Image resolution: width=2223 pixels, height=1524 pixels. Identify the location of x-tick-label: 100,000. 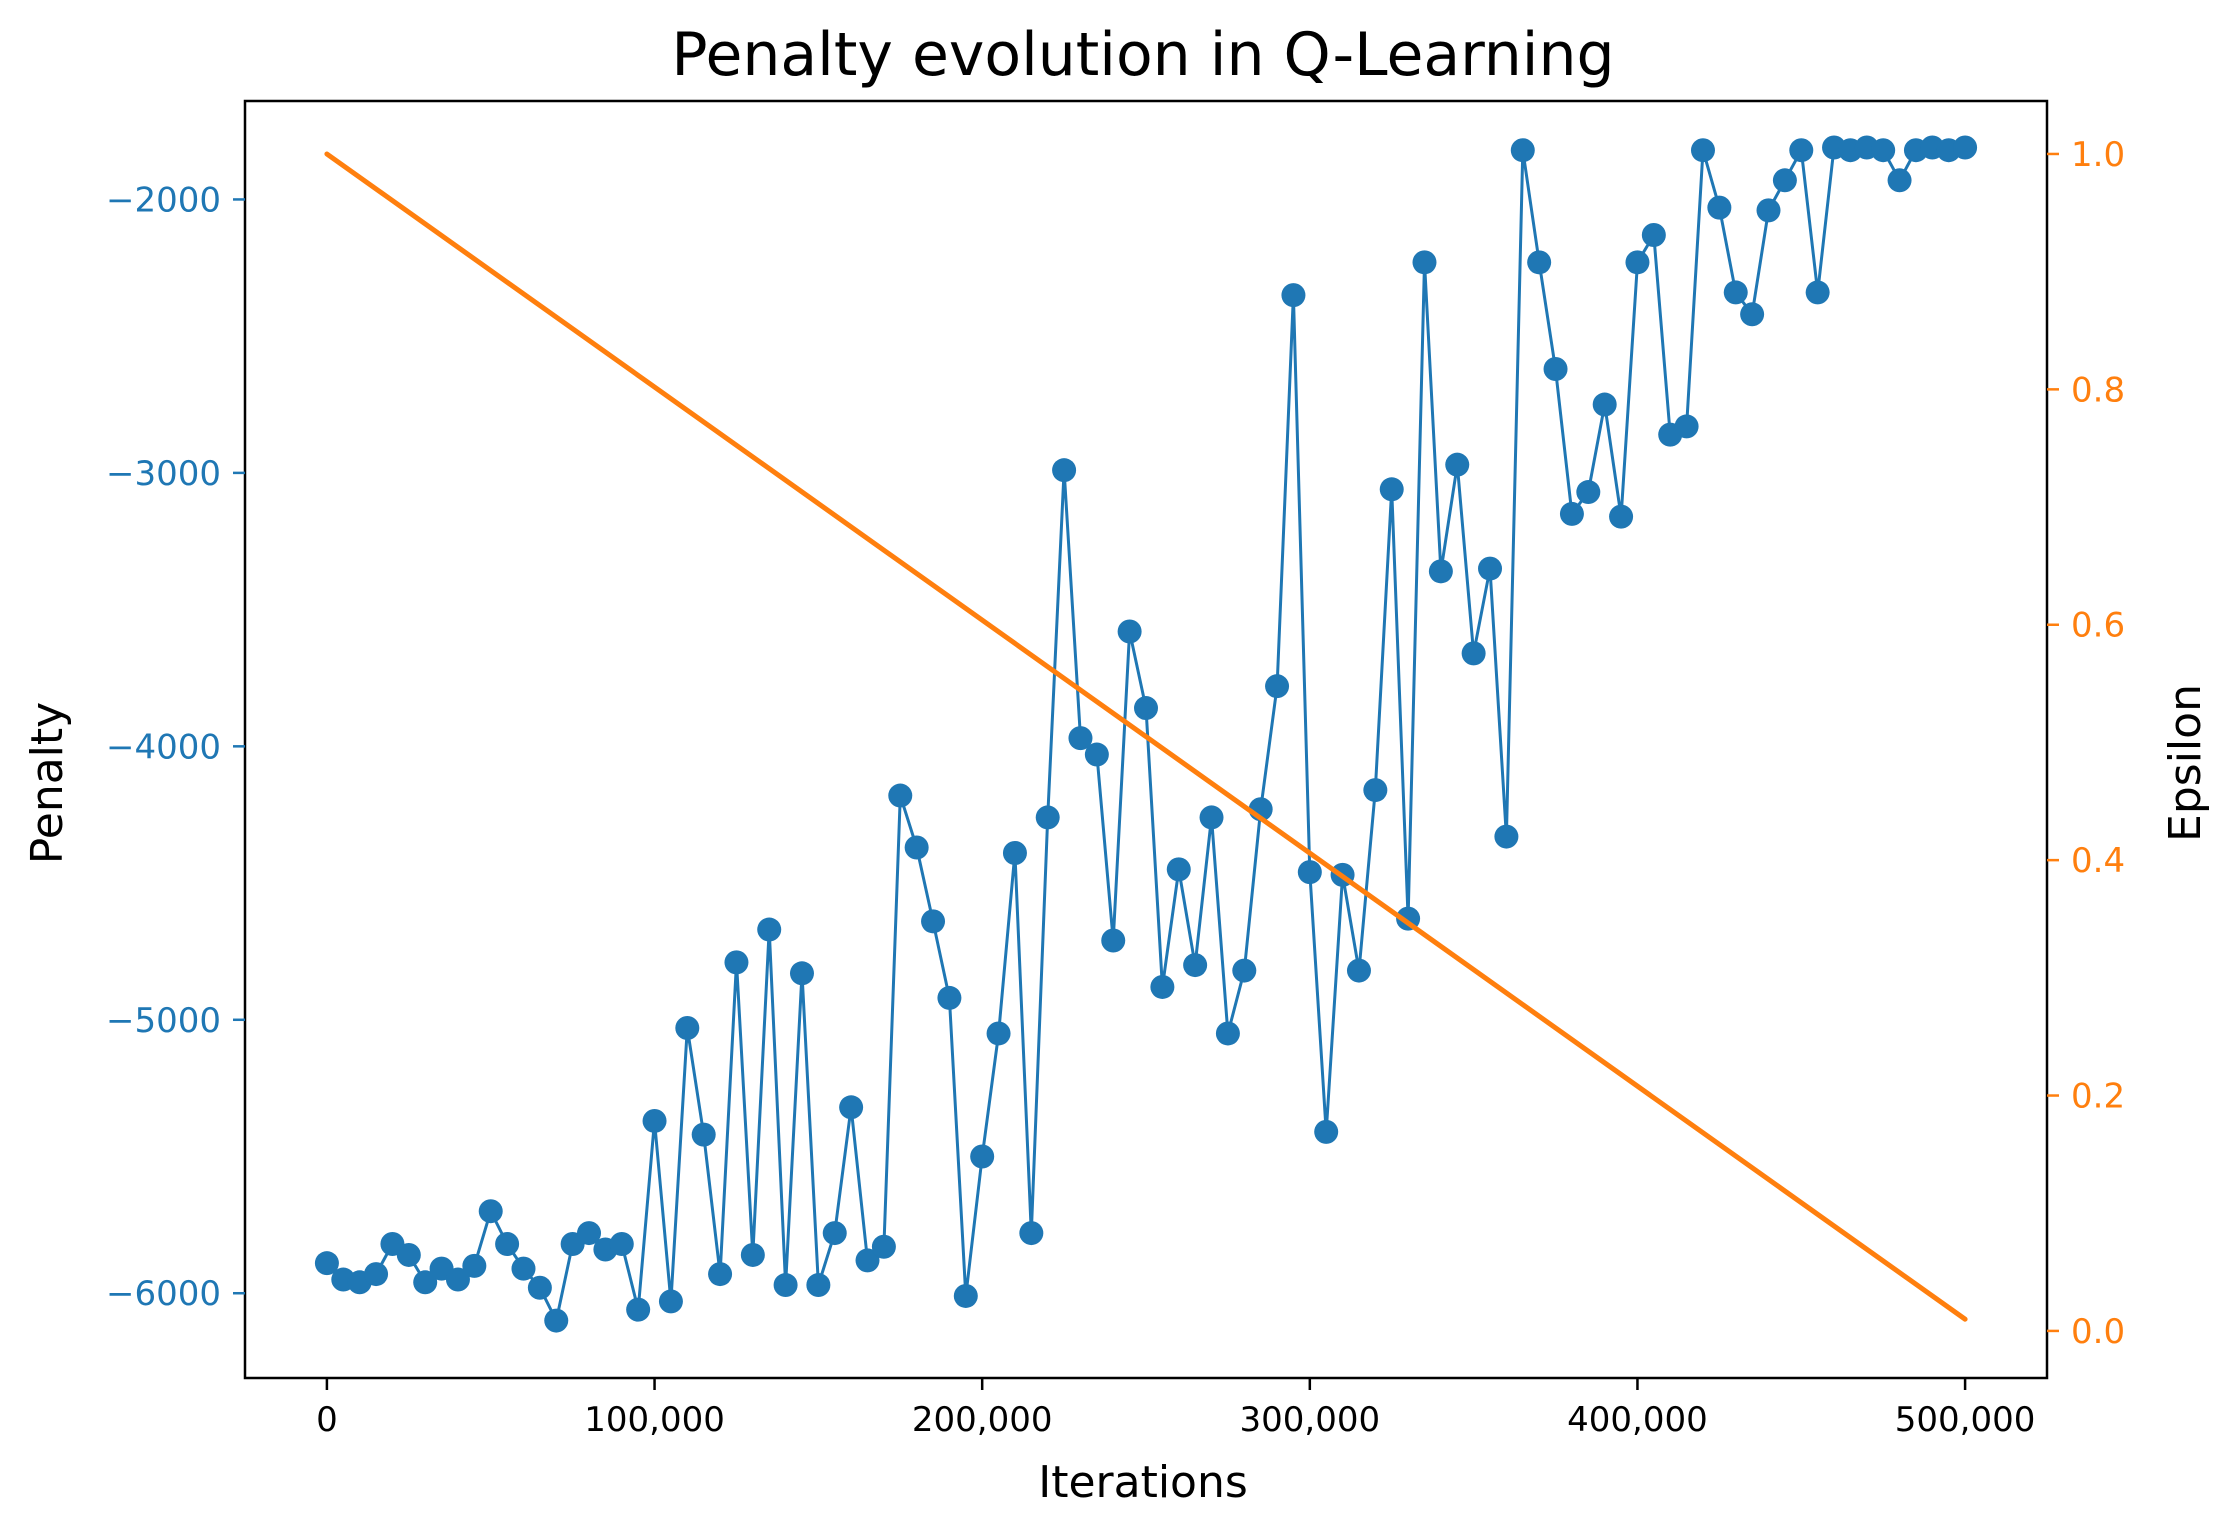
(654, 1420).